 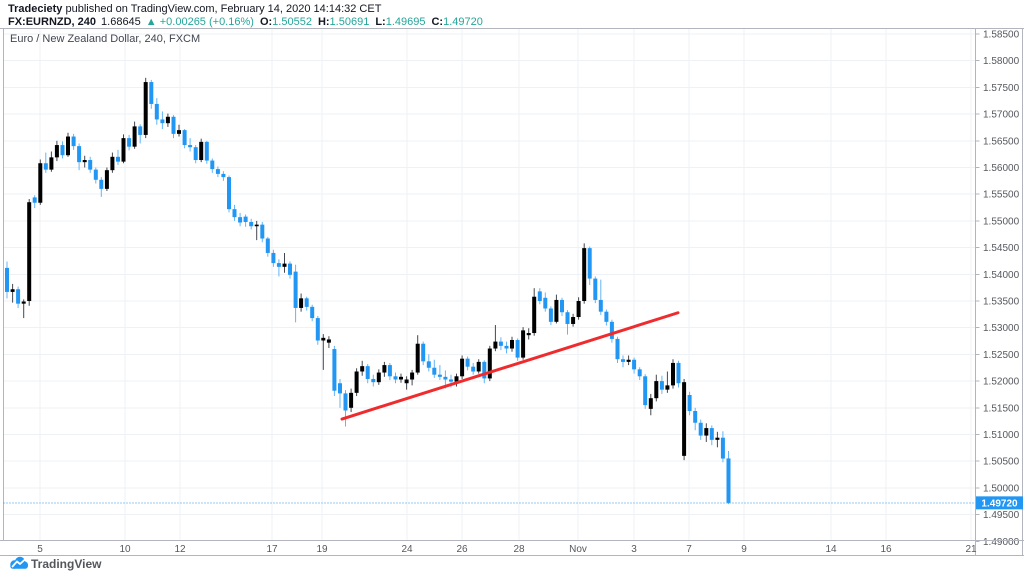 What do you see at coordinates (66, 564) in the screenshot?
I see `tradingview-brand-link: TradingView` at bounding box center [66, 564].